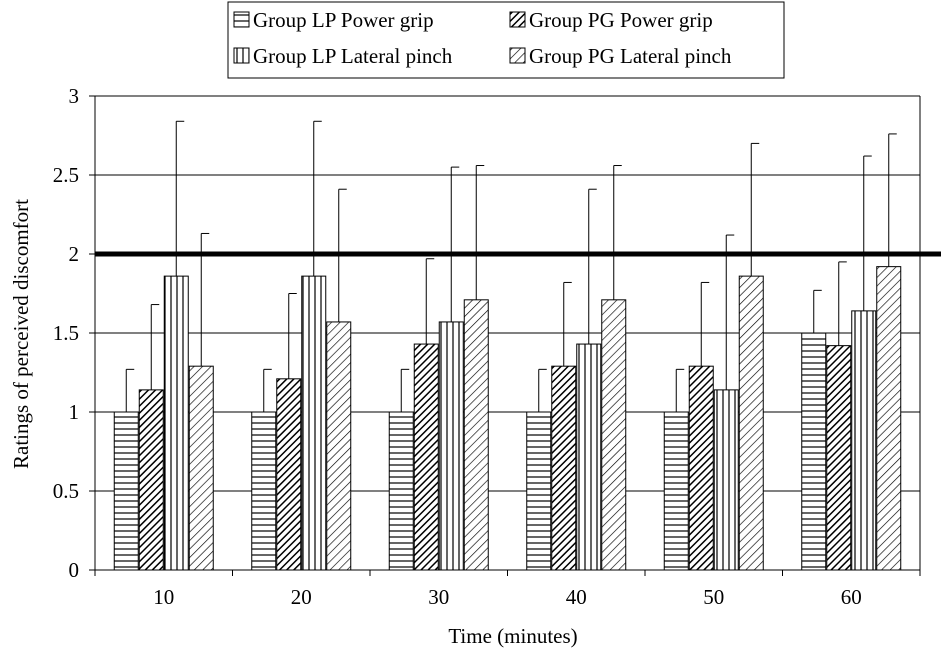  What do you see at coordinates (713, 597) in the screenshot?
I see `x-tick-label: 50` at bounding box center [713, 597].